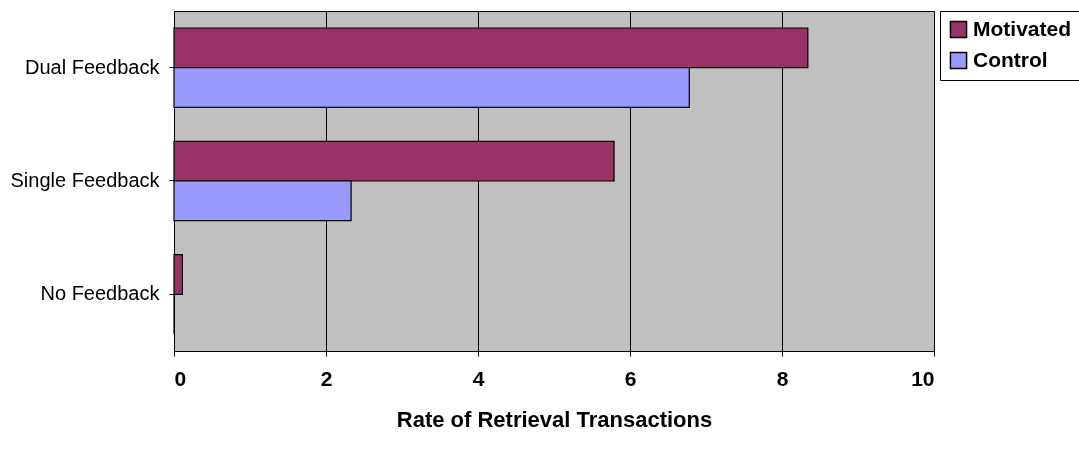  What do you see at coordinates (1022, 28) in the screenshot?
I see `legend-label: Motivated` at bounding box center [1022, 28].